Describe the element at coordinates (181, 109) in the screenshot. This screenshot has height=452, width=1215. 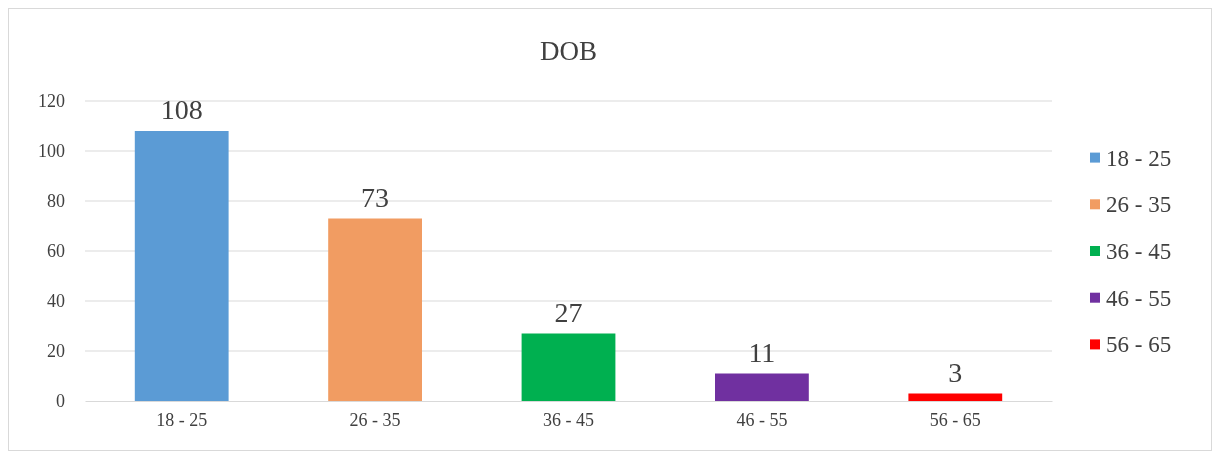
I see `data-label: 108` at that location.